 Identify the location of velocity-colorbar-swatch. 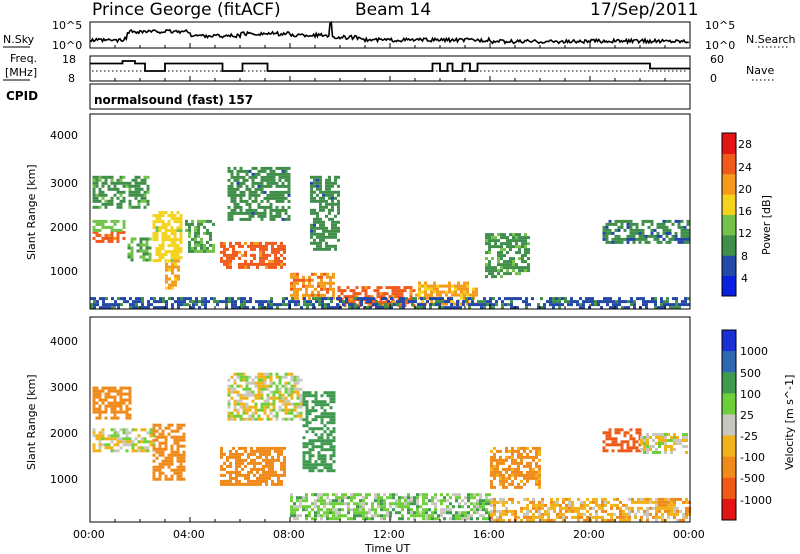
(729, 383).